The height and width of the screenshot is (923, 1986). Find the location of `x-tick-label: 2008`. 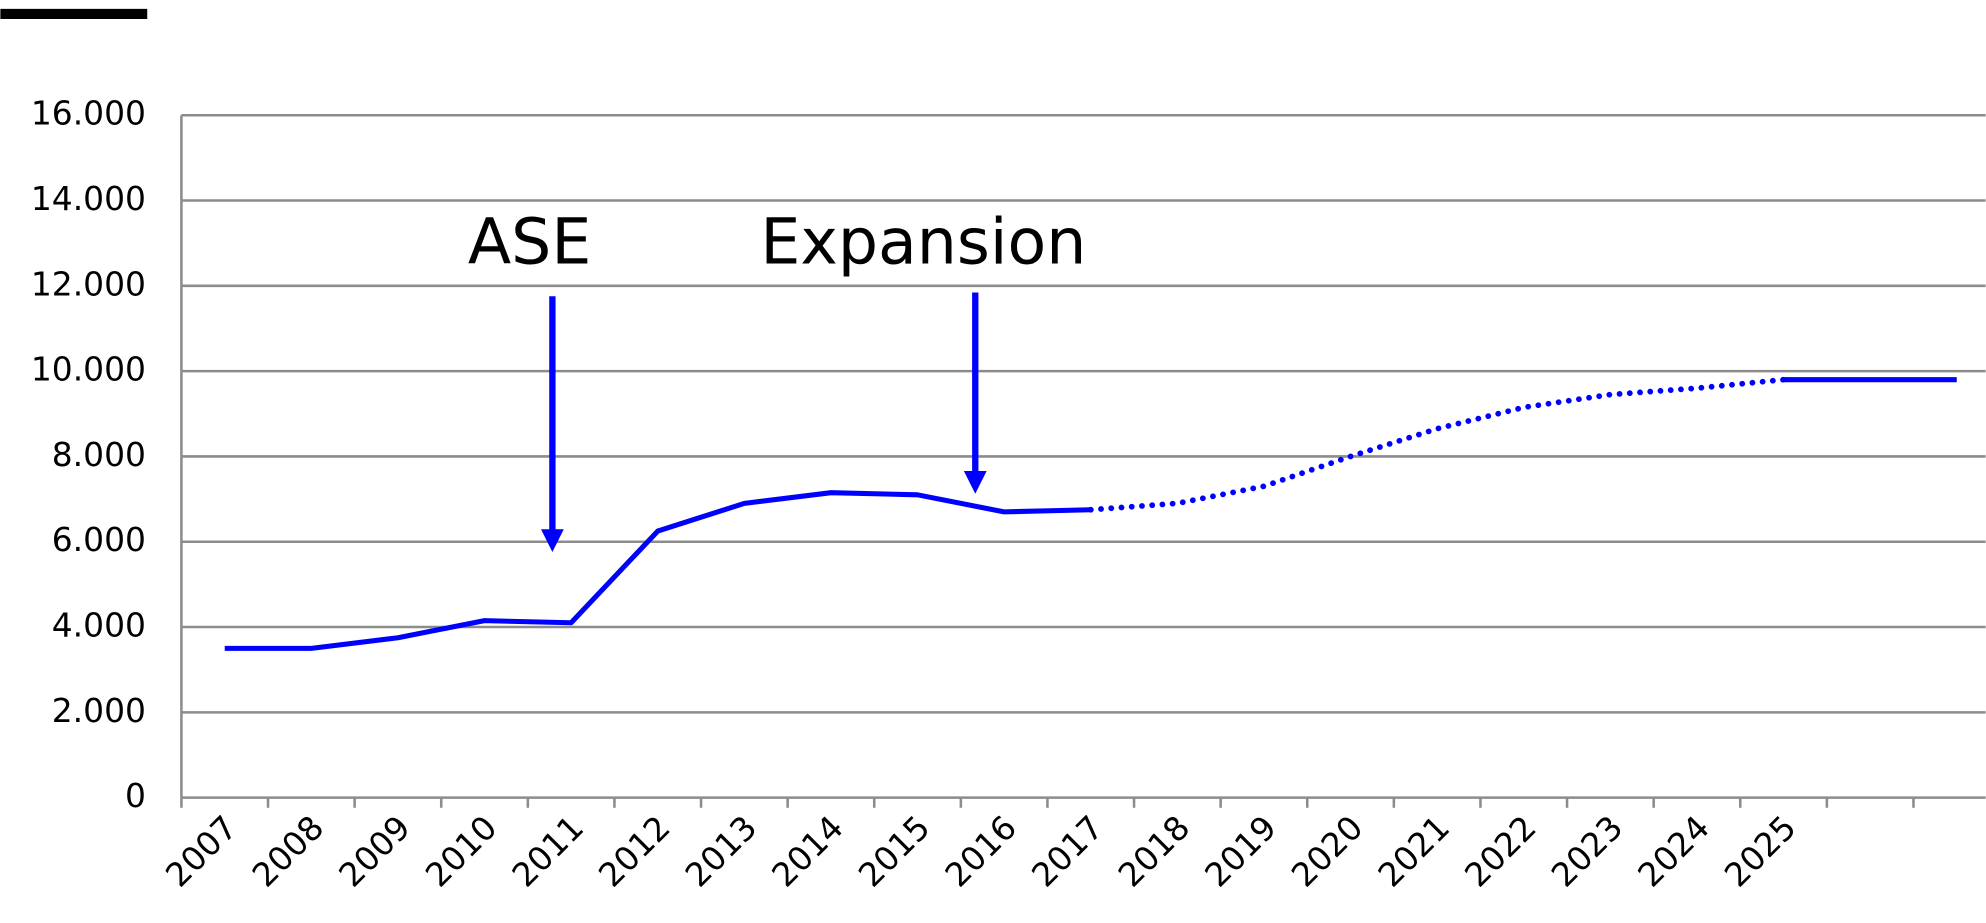

x-tick-label: 2008 is located at coordinates (287, 851).